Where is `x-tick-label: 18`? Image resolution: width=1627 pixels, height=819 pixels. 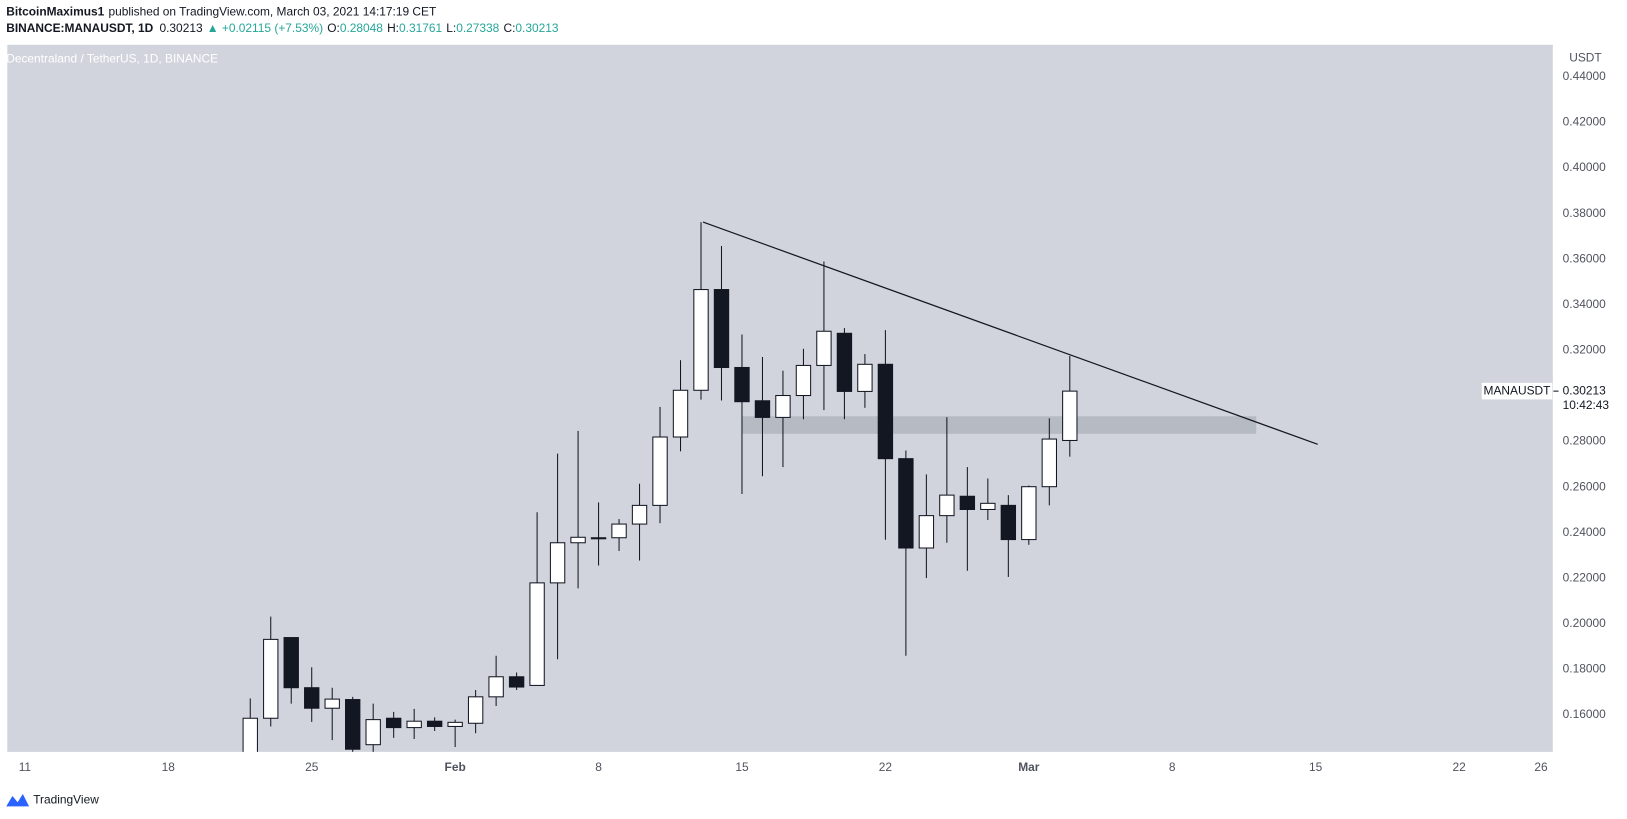 x-tick-label: 18 is located at coordinates (169, 767).